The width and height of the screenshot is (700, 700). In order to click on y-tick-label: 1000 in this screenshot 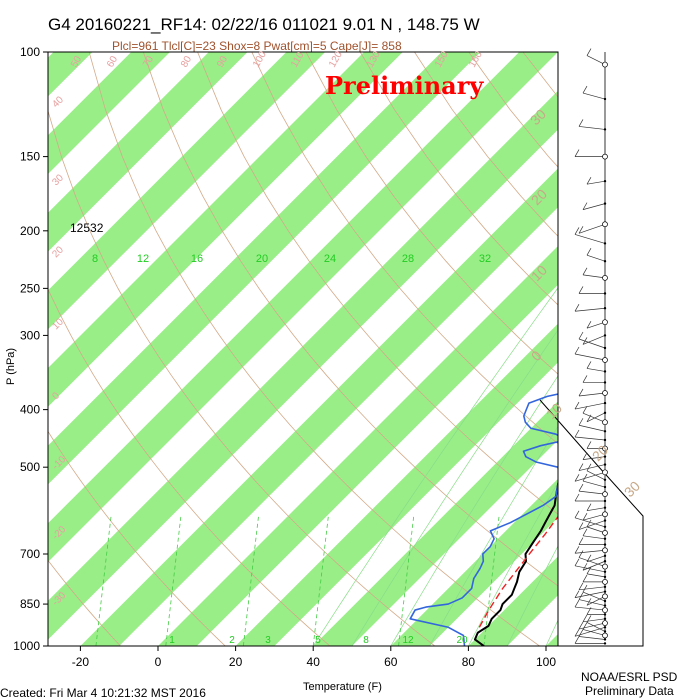, I will do `click(26, 646)`.